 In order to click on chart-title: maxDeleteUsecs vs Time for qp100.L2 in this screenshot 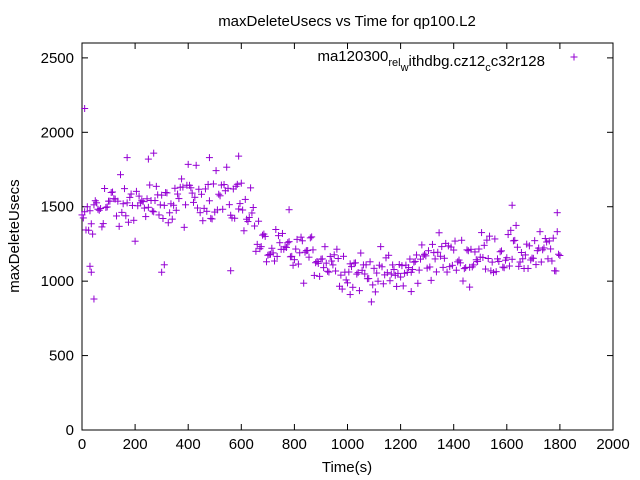, I will do `click(347, 21)`.